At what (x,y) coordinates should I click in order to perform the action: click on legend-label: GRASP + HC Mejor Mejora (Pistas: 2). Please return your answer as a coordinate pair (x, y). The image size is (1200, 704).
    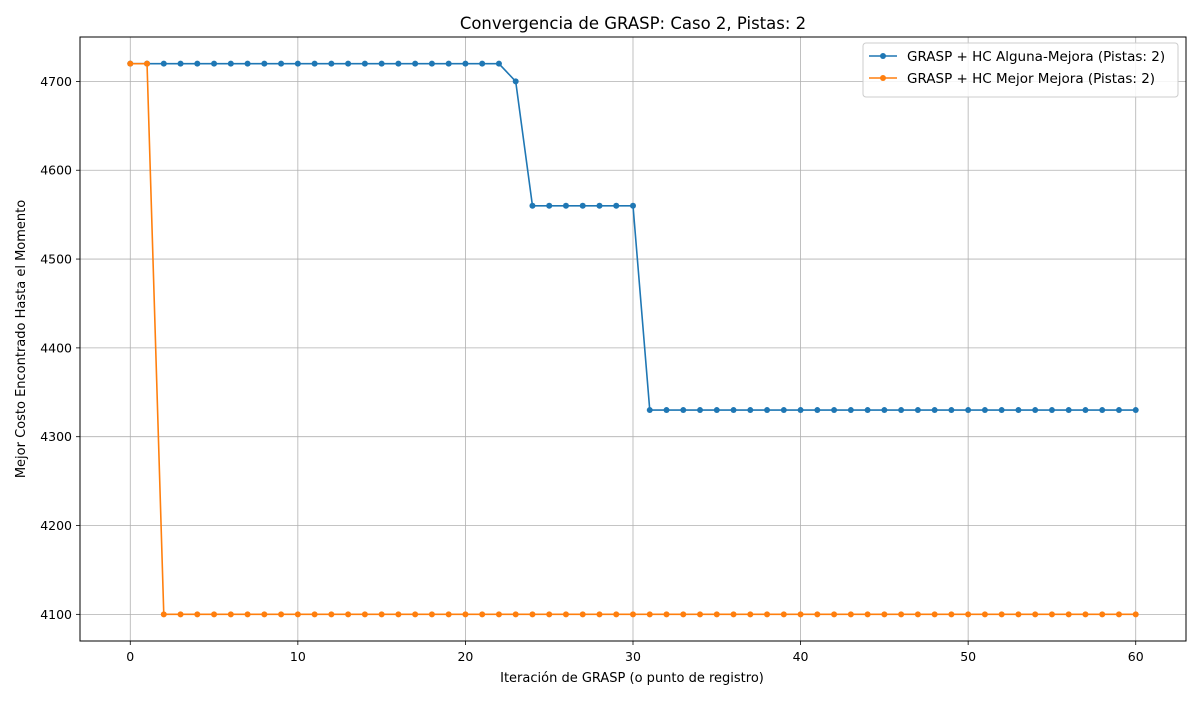
    Looking at the image, I should click on (1031, 79).